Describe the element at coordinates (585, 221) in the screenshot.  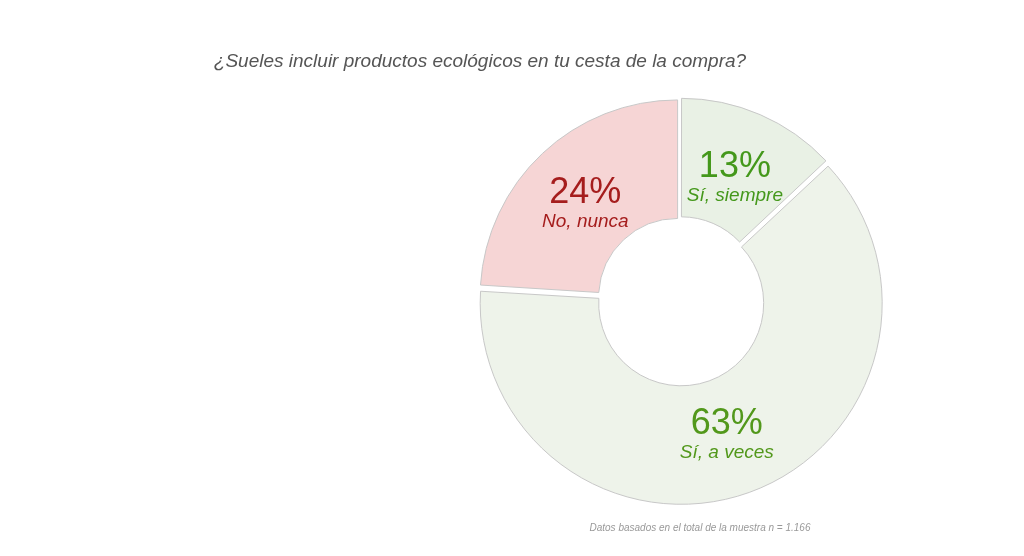
I see `slice-label: No, nunca` at that location.